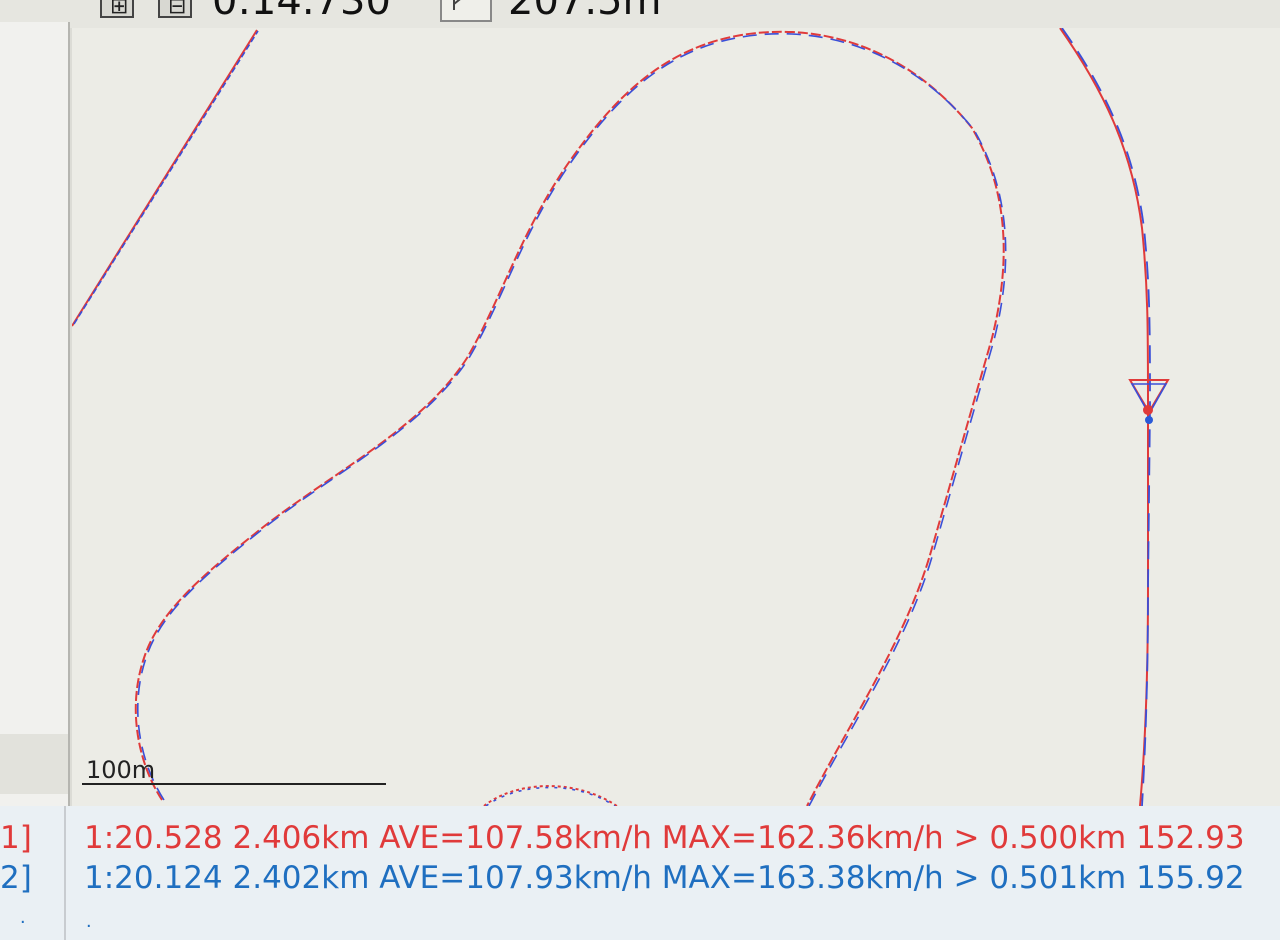 The height and width of the screenshot is (940, 1280). I want to click on left-panel, so click(35, 417).